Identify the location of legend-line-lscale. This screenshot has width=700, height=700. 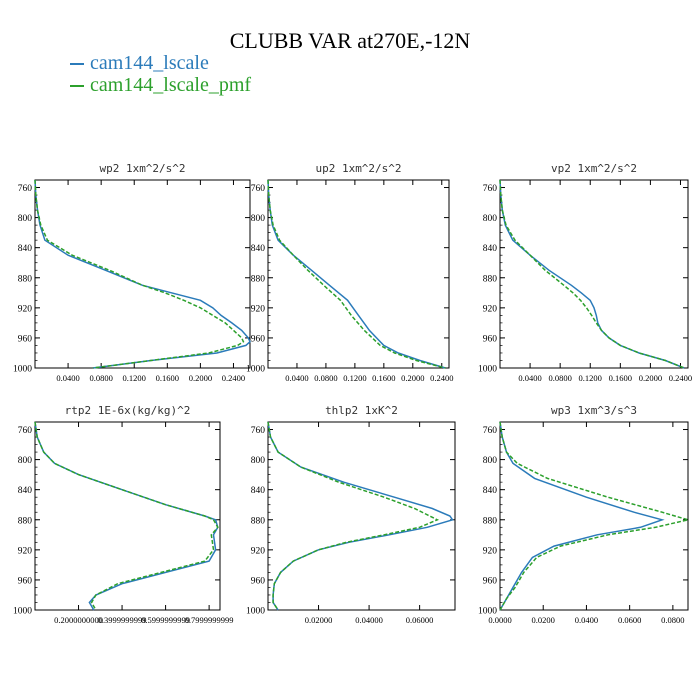
(77, 64).